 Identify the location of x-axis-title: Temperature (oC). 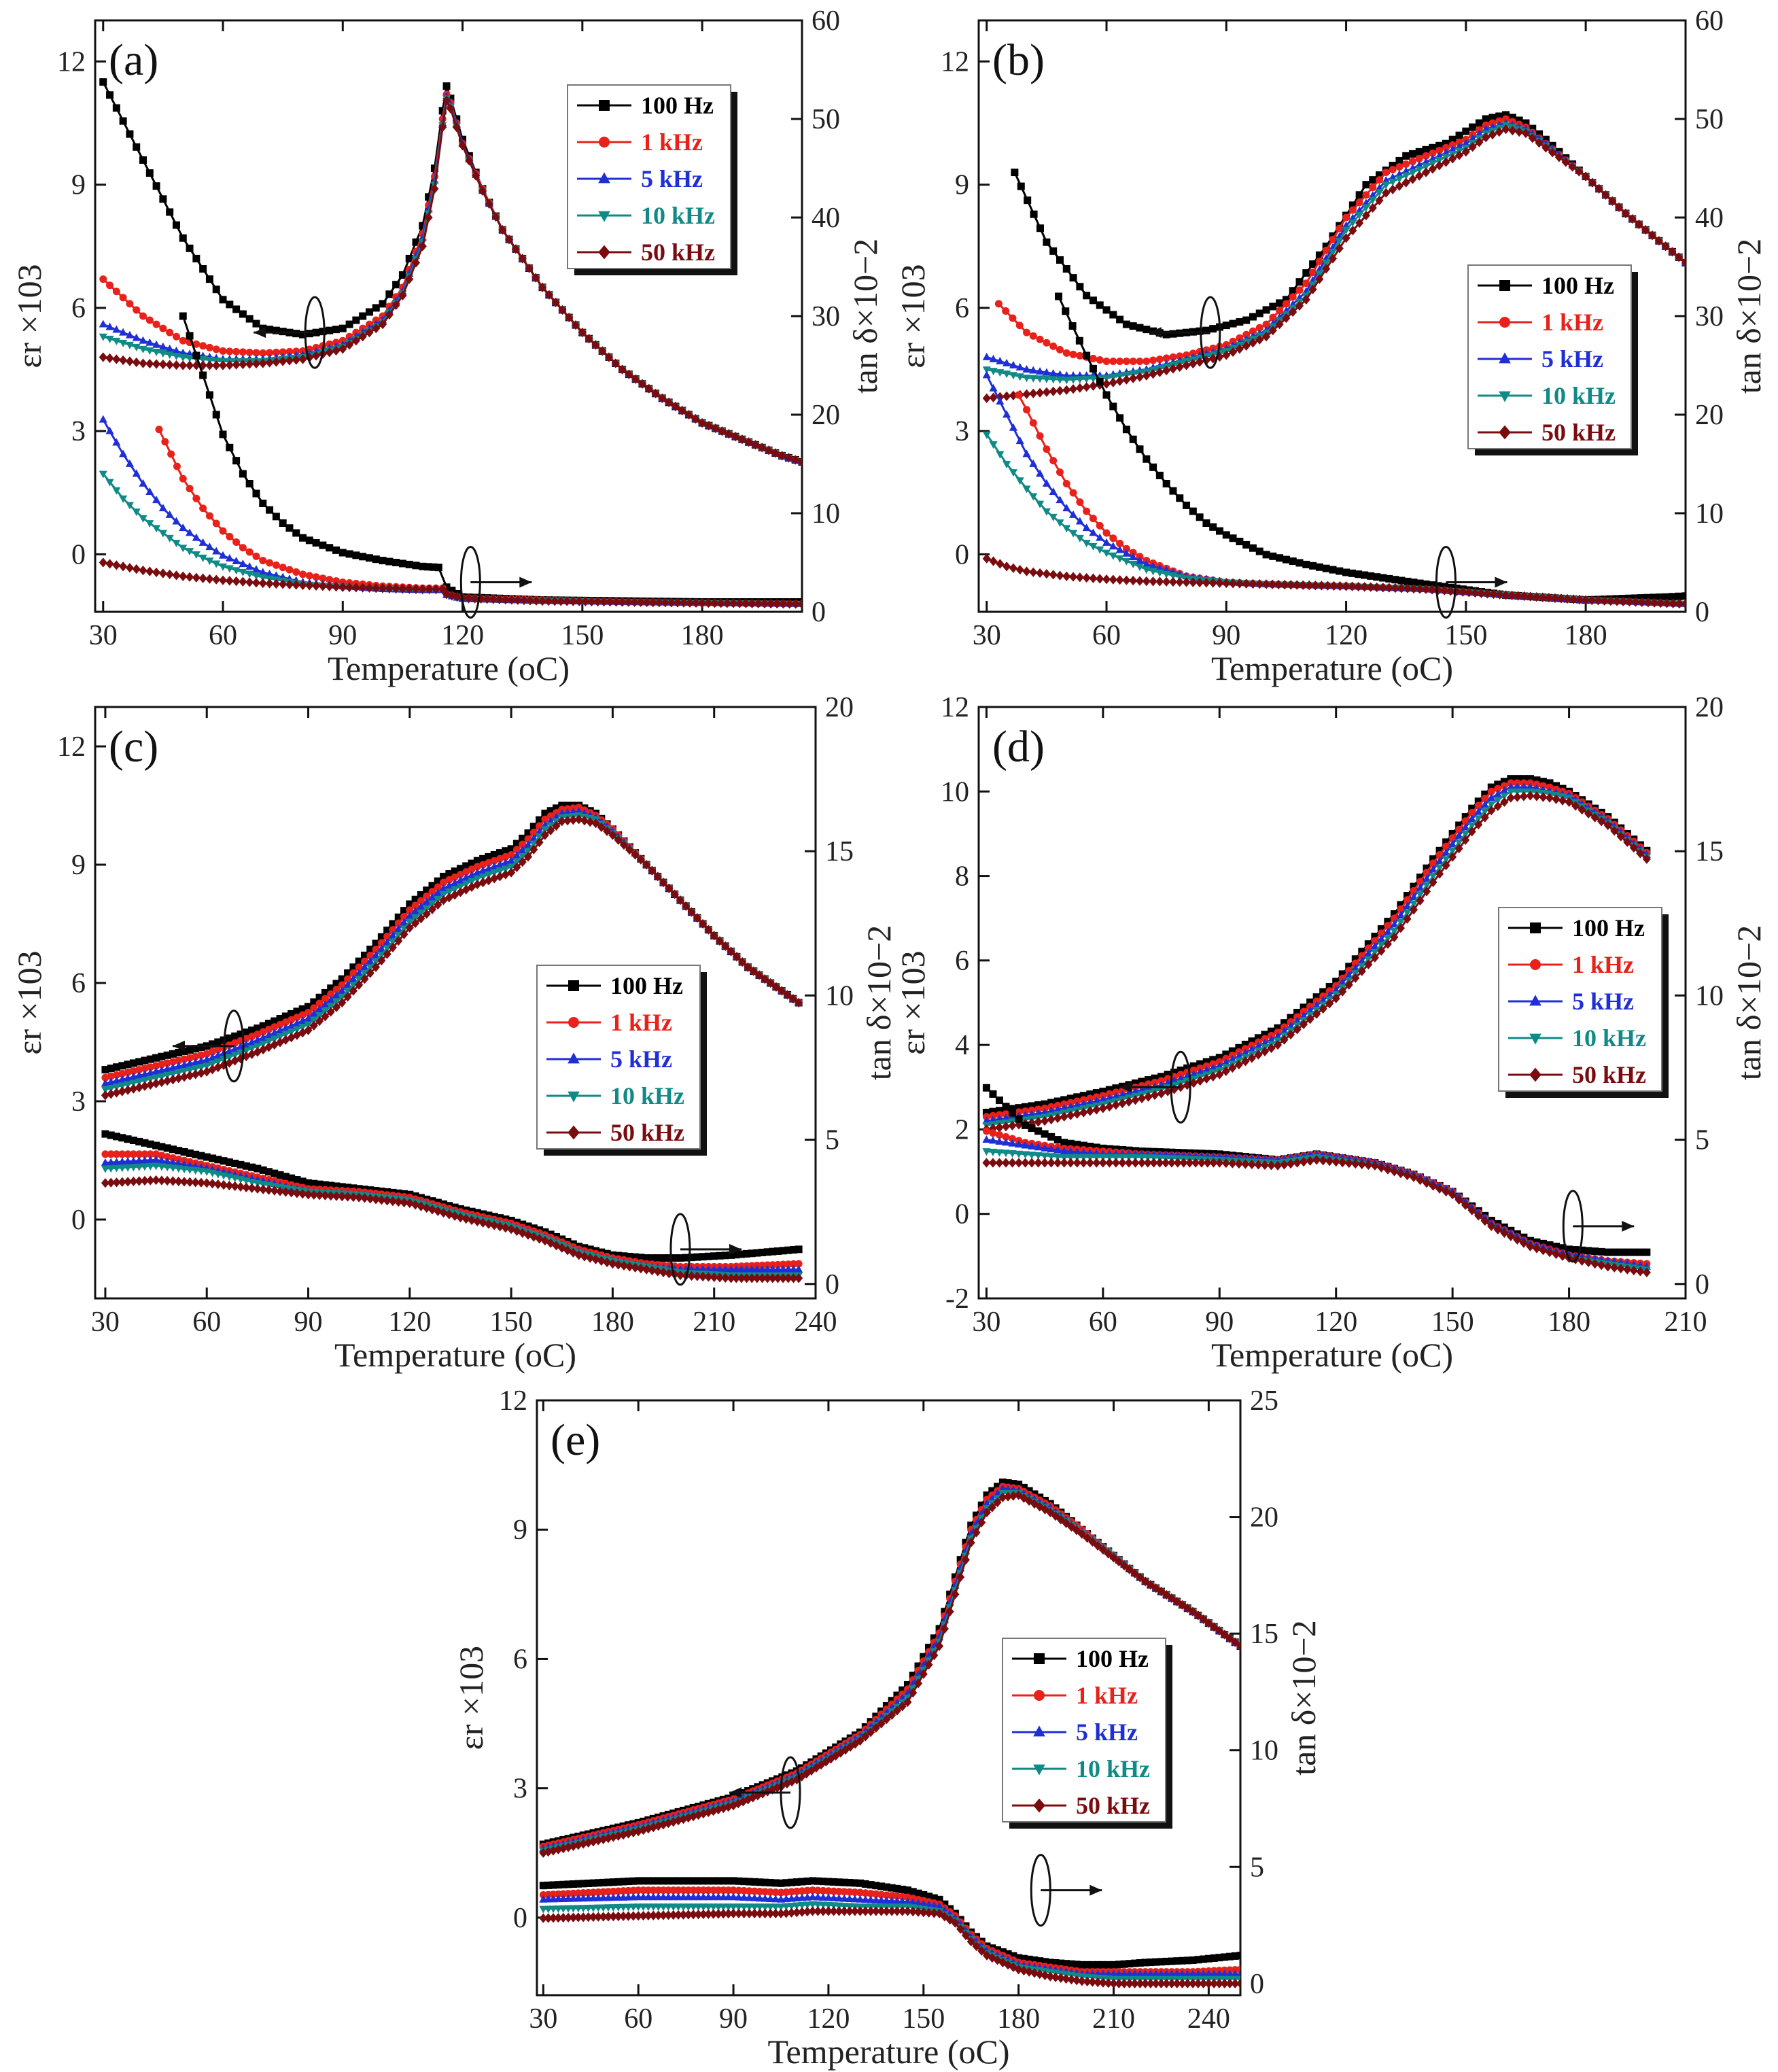
(449, 668).